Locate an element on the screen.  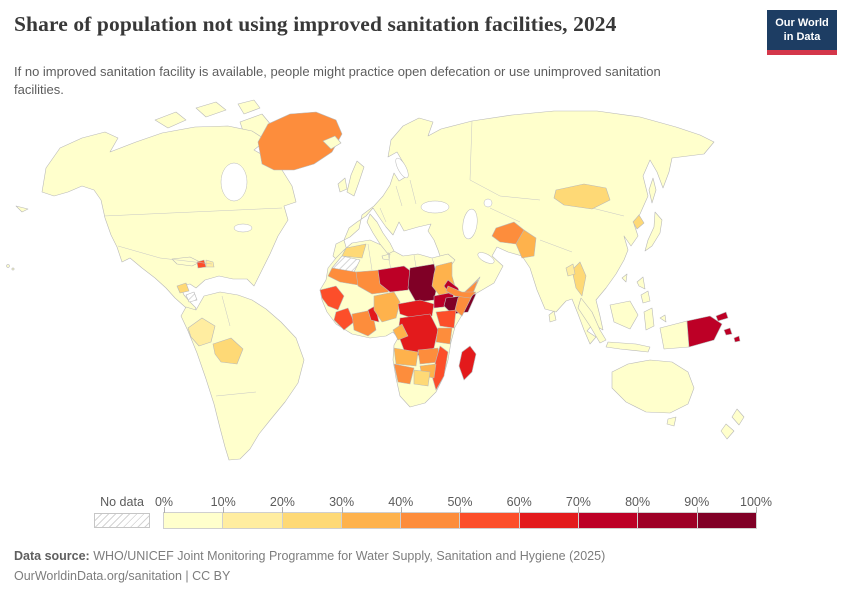
region-new-zealand-north is located at coordinates (738, 417).